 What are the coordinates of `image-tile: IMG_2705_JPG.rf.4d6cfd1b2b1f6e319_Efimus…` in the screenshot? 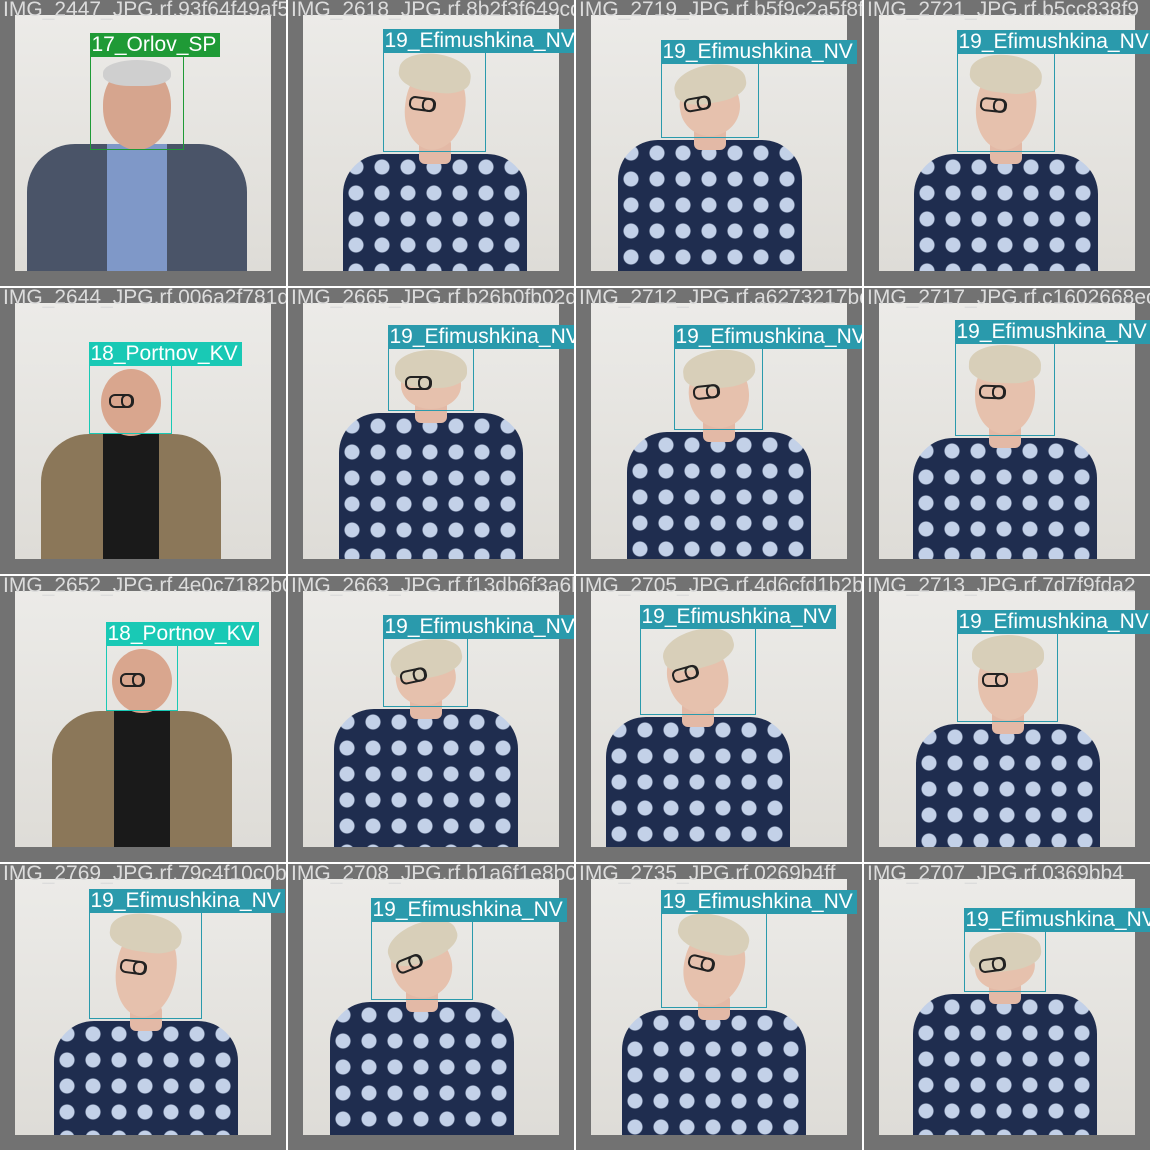 It's located at (719, 719).